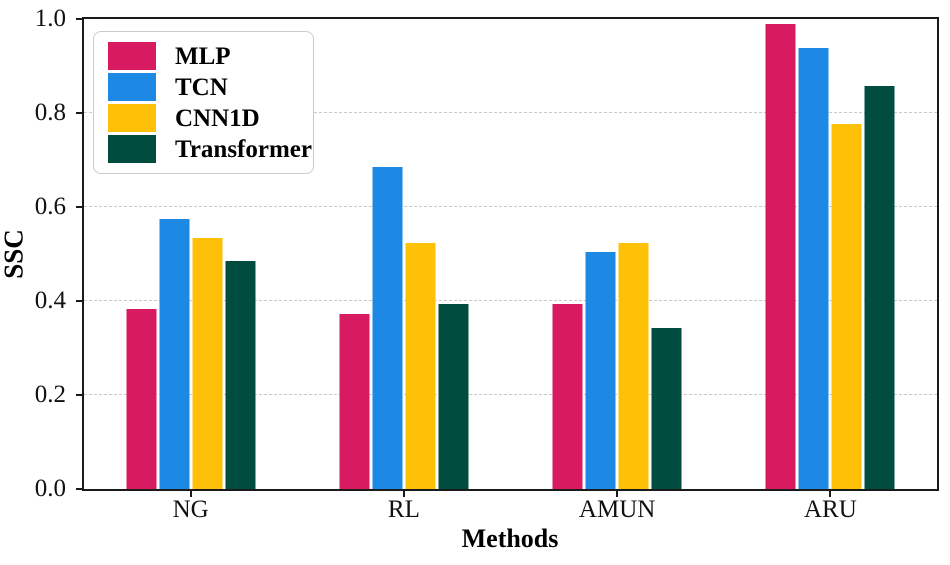 The image size is (950, 565). I want to click on y-tick-mark-0.6, so click(80, 207).